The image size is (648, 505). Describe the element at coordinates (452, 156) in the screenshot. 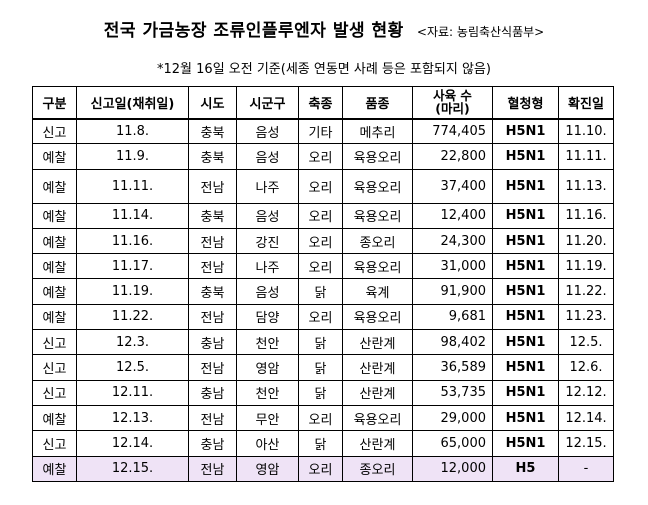

I see `cell-count: 22,800` at that location.